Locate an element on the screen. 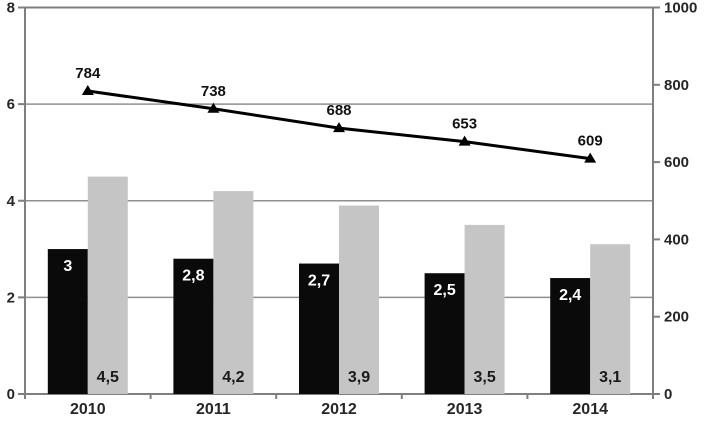  line-label: 688 is located at coordinates (338, 110).